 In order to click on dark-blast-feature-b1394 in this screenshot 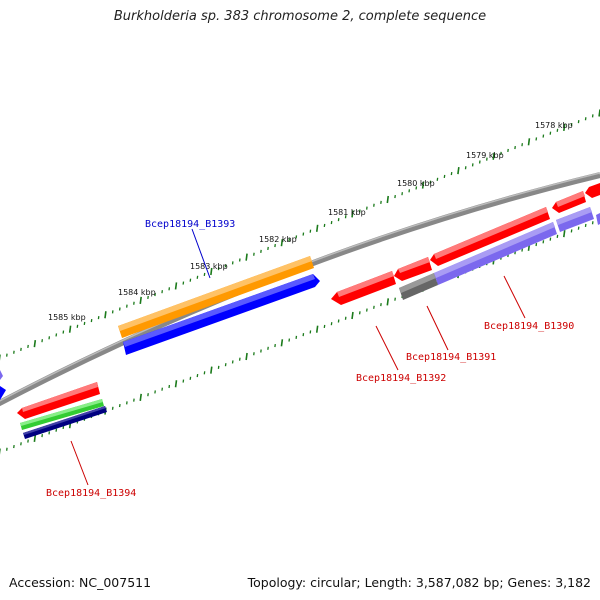, I will do `click(65, 422)`.